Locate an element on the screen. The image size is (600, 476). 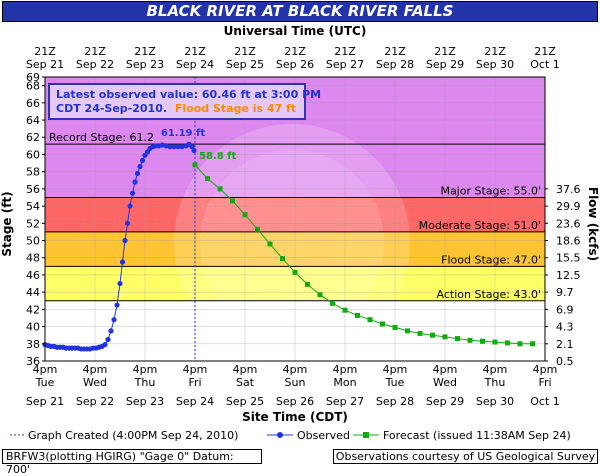
y2-axis-title: Flow (kcfs) is located at coordinates (593, 224).